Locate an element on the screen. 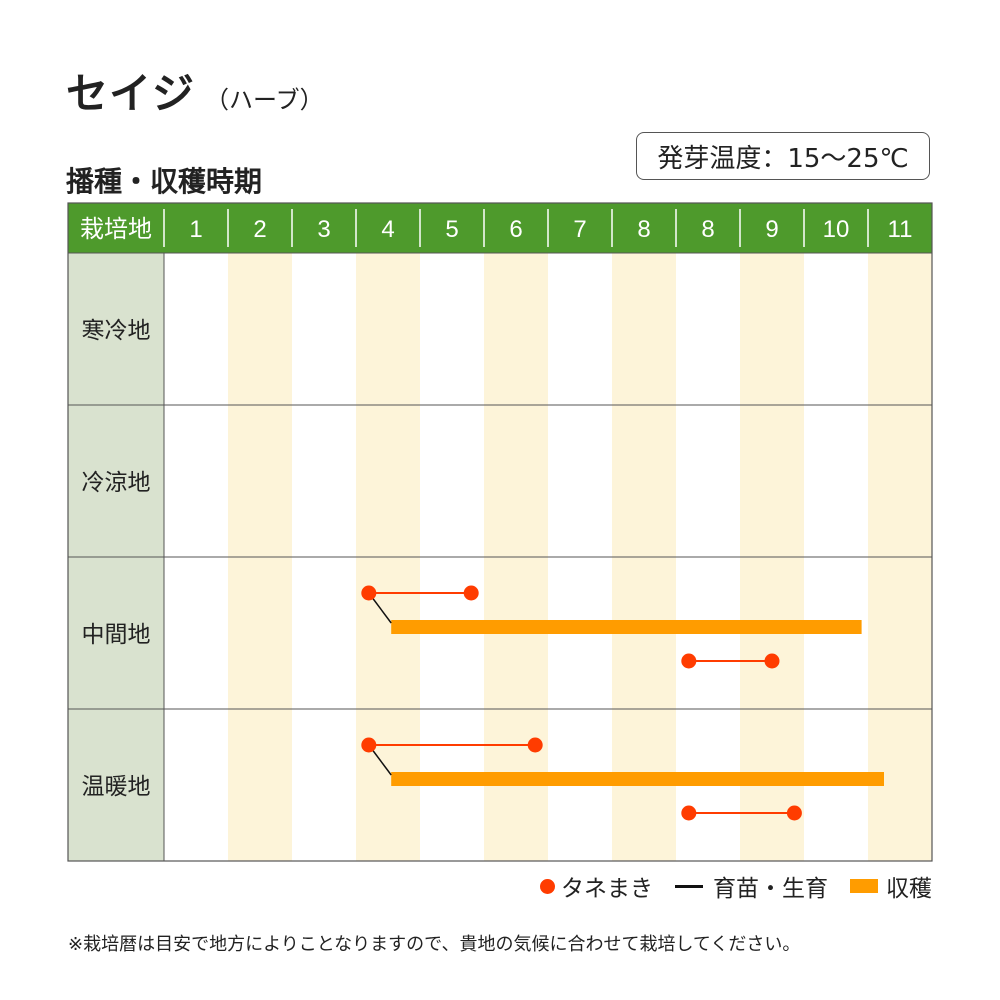 Image resolution: width=1000 pixels, height=1000 pixels. month-label: 11 is located at coordinates (900, 229).